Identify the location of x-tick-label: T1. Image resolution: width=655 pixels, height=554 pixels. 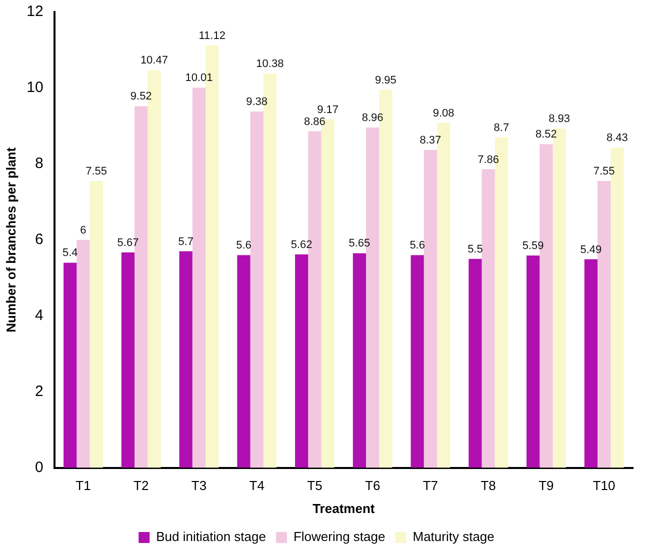
(83, 486).